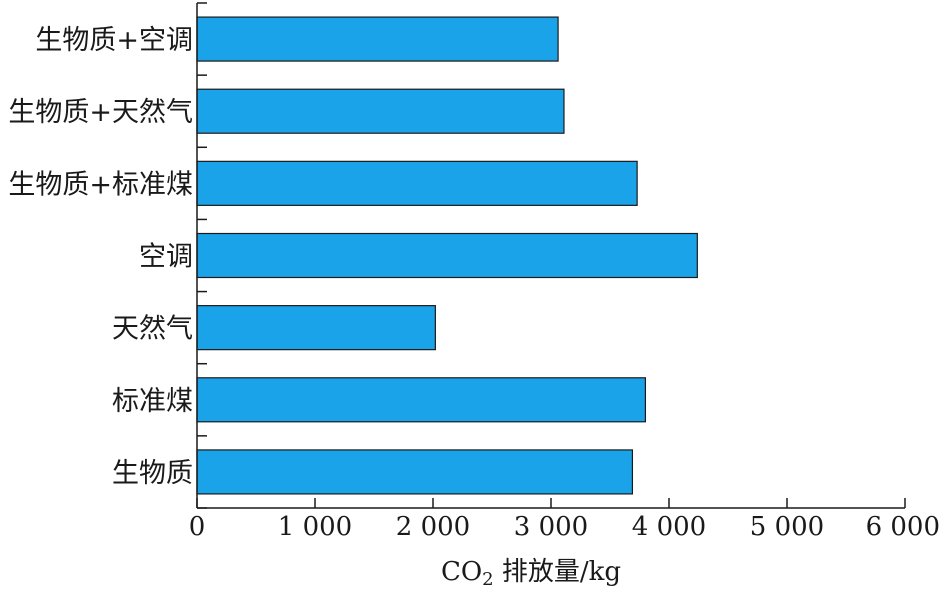 Image resolution: width=945 pixels, height=591 pixels. I want to click on x-axis-title-prefix: CO, so click(461, 572).